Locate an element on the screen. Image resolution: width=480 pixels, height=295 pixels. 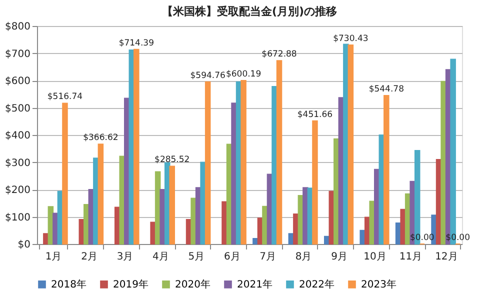
data-label: $600.19 is located at coordinates (244, 74).